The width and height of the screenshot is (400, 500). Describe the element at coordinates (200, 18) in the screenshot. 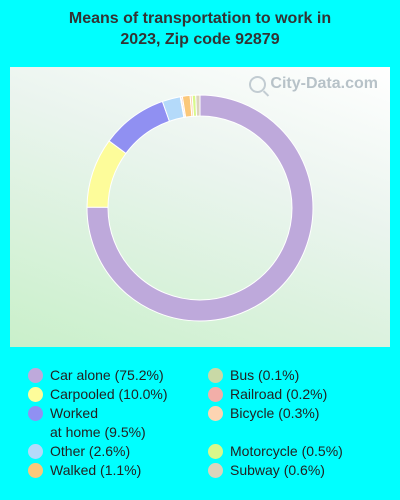

I see `chart-title-line1: Means of transportation to work in` at that location.